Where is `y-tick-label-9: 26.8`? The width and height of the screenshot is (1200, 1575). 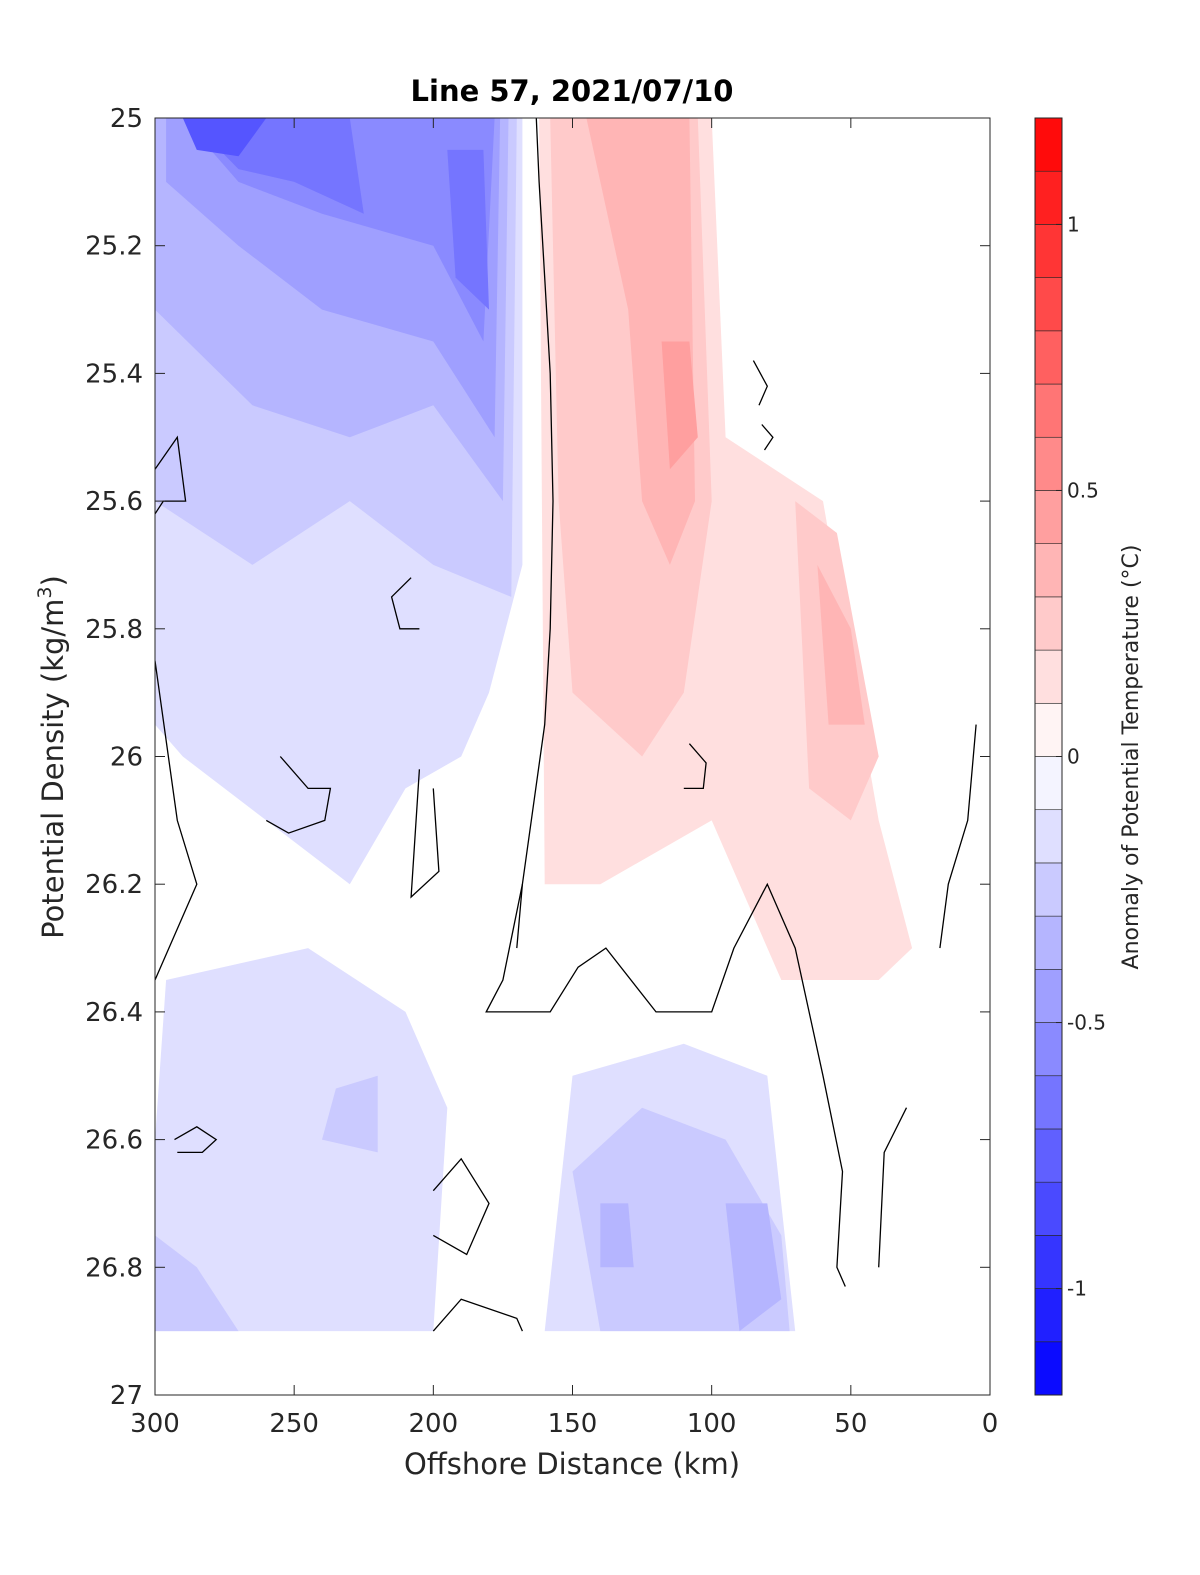
y-tick-label-9: 26.8 is located at coordinates (114, 1268).